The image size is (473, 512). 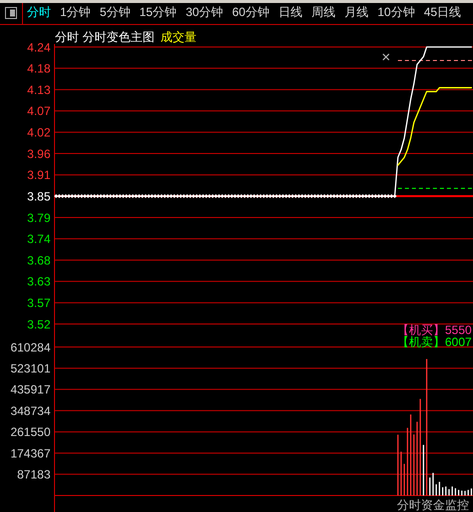 What do you see at coordinates (434, 126) in the screenshot?
I see `line-series` at bounding box center [434, 126].